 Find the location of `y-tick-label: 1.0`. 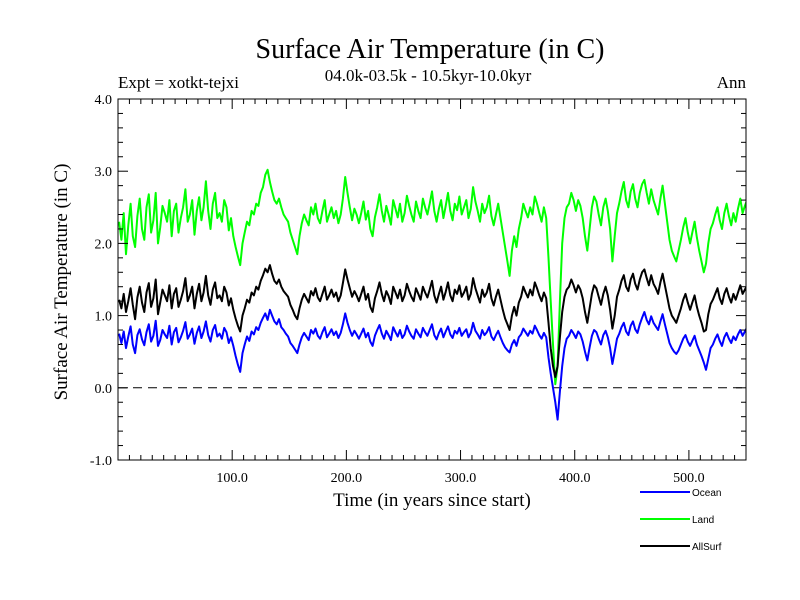

y-tick-label: 1.0 is located at coordinates (104, 317).